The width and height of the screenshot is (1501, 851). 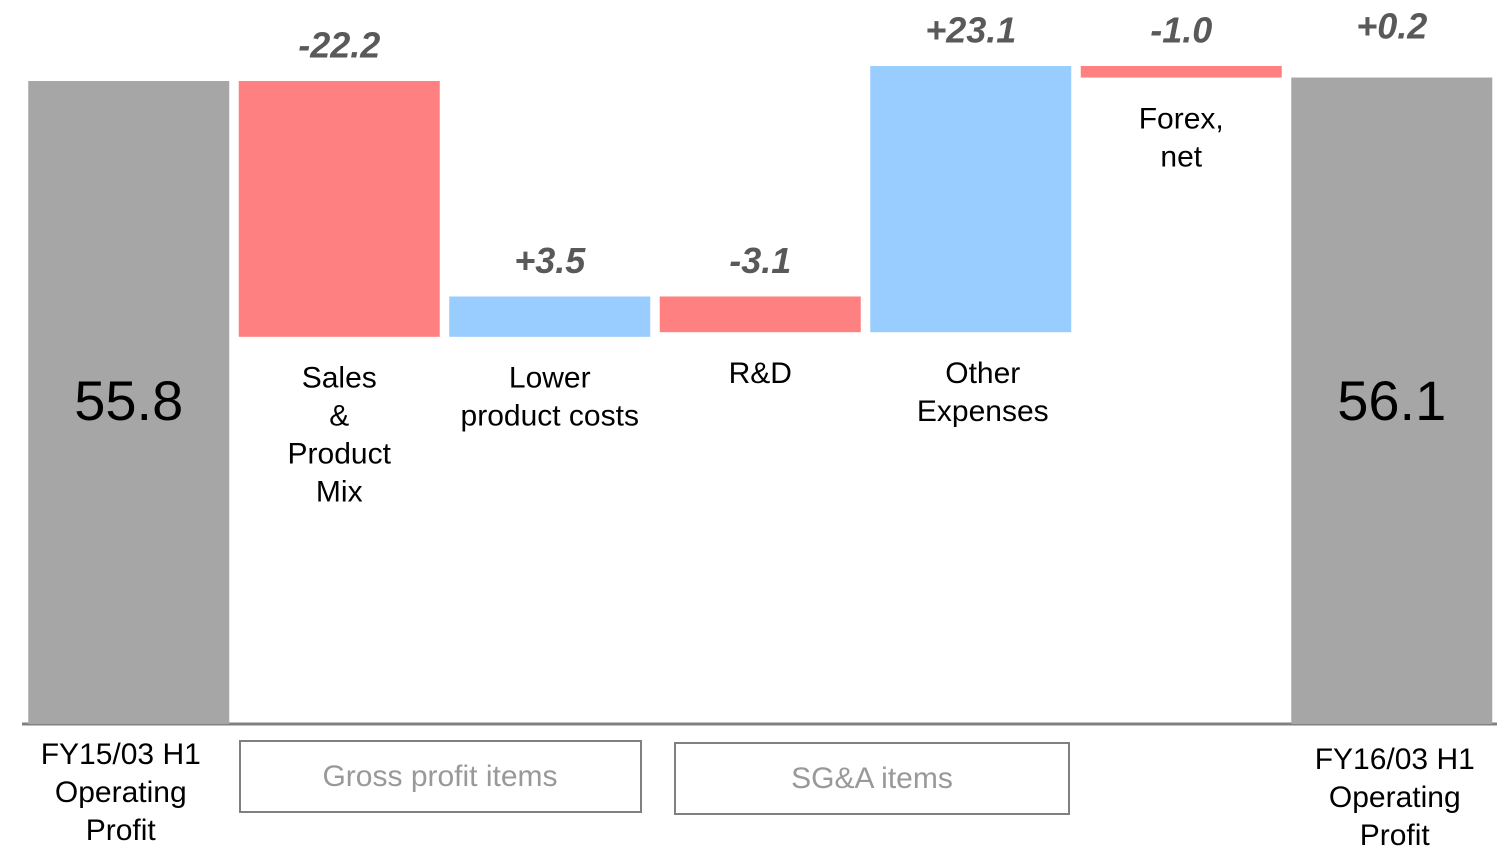 What do you see at coordinates (1391, 26) in the screenshot?
I see `annotation: +0.2` at bounding box center [1391, 26].